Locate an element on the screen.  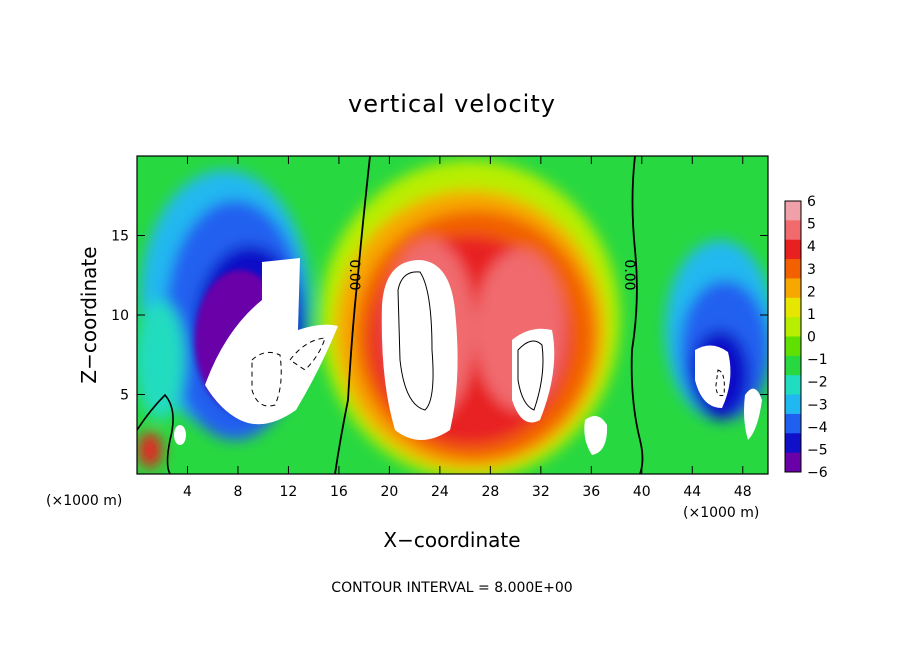
colorbar: 6 5 4 3 2 1 0 −1 −2 −3 −4 −5 −6 is located at coordinates (806, 337).